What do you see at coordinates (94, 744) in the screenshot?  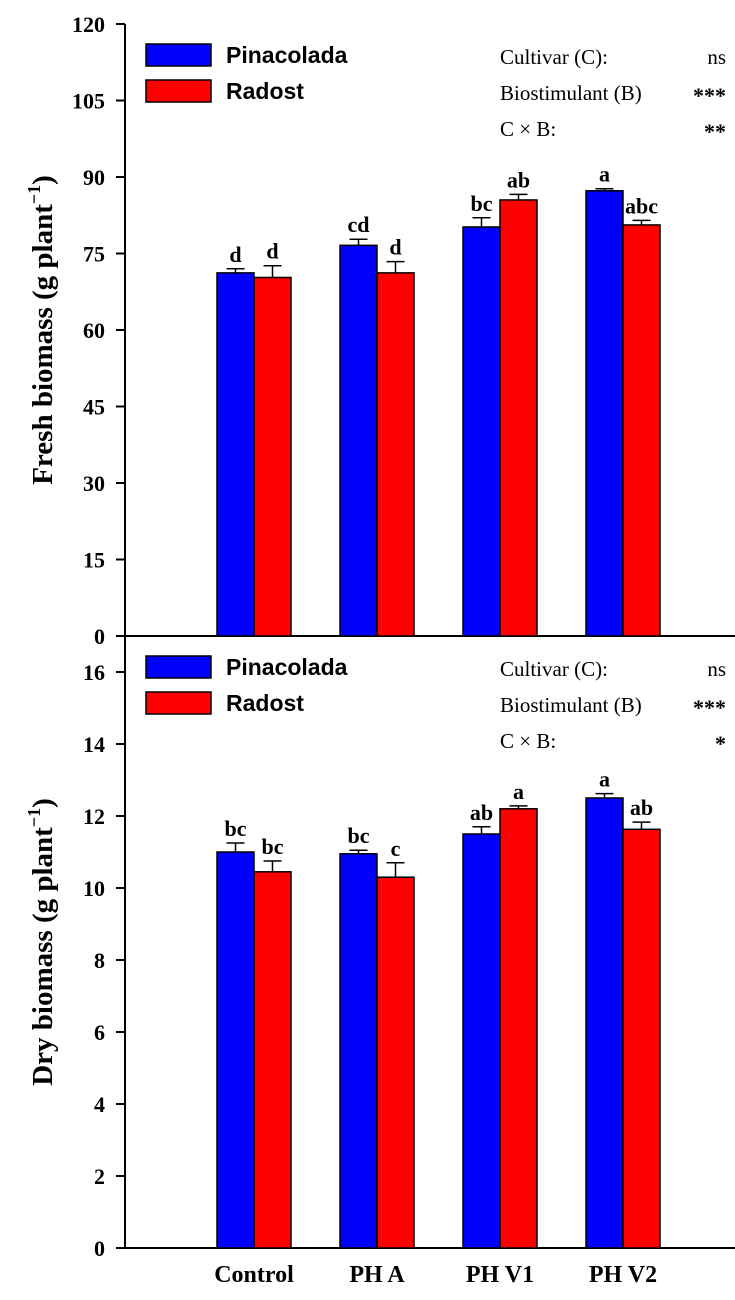 I see `y-tick-label: 14` at bounding box center [94, 744].